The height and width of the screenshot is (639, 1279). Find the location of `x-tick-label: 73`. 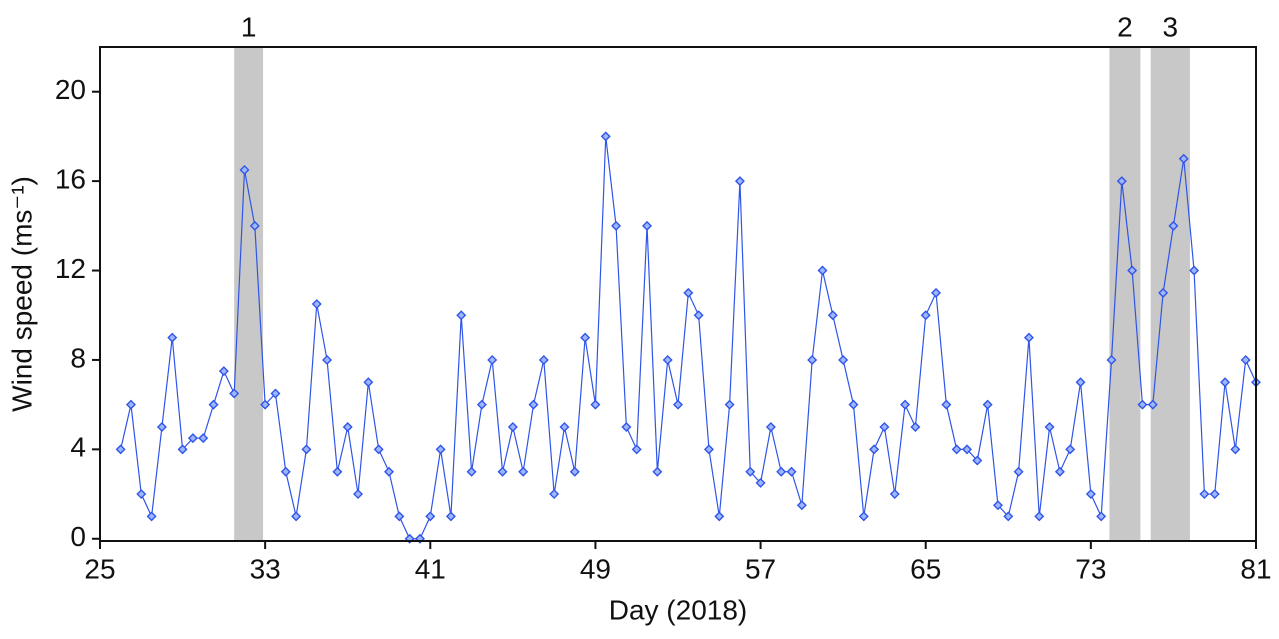

x-tick-label: 73 is located at coordinates (1090, 568).